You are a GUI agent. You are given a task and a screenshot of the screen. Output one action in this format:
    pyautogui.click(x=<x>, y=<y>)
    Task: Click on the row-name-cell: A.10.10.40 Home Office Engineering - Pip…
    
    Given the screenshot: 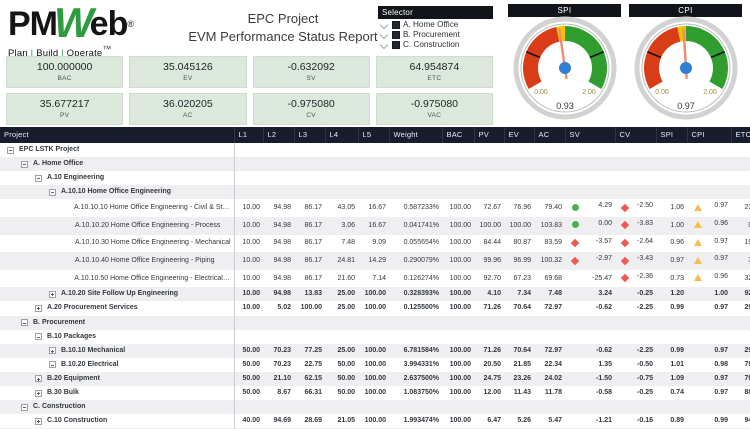 What is the action you would take?
    pyautogui.click(x=117, y=261)
    